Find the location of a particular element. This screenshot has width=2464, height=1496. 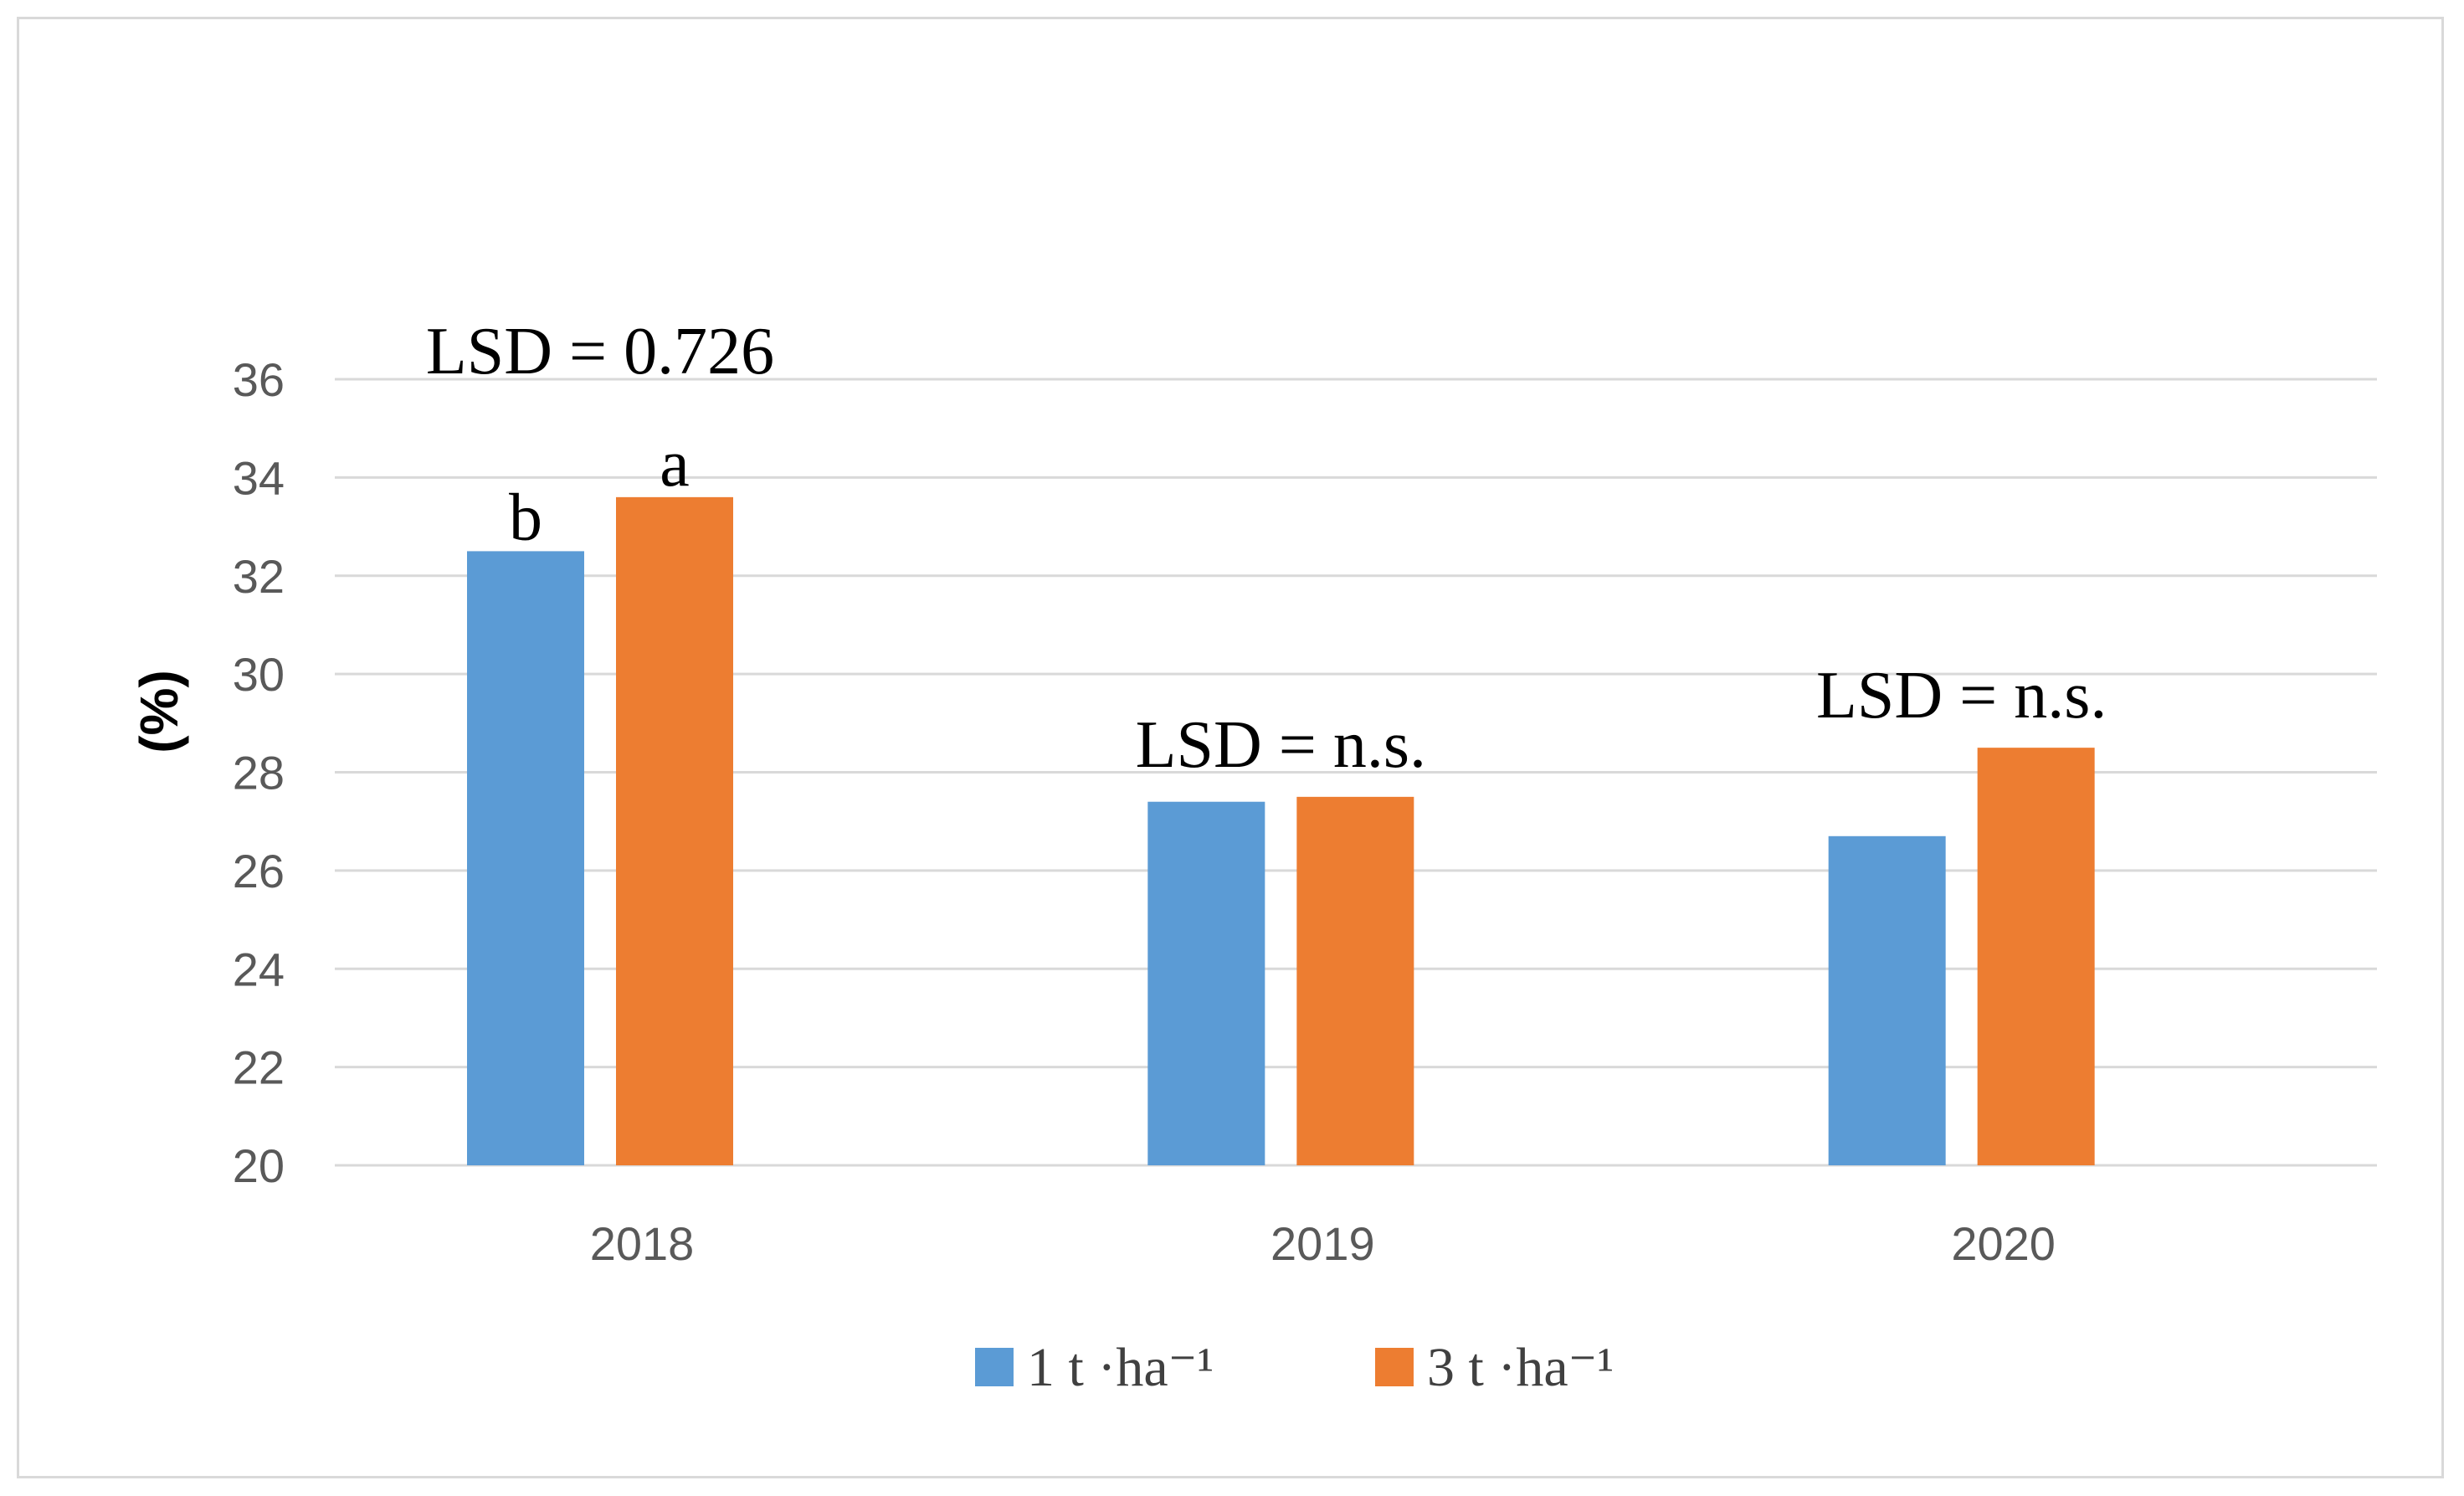

significance-letter: b is located at coordinates (525, 517).